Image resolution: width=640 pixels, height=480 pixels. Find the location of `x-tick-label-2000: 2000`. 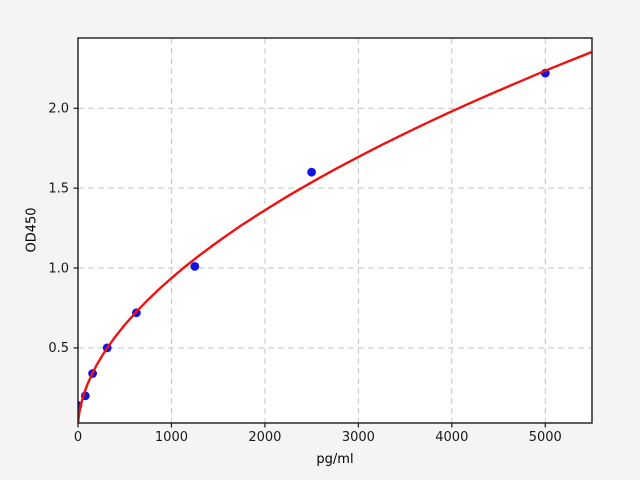

x-tick-label-2000: 2000 is located at coordinates (264, 437).